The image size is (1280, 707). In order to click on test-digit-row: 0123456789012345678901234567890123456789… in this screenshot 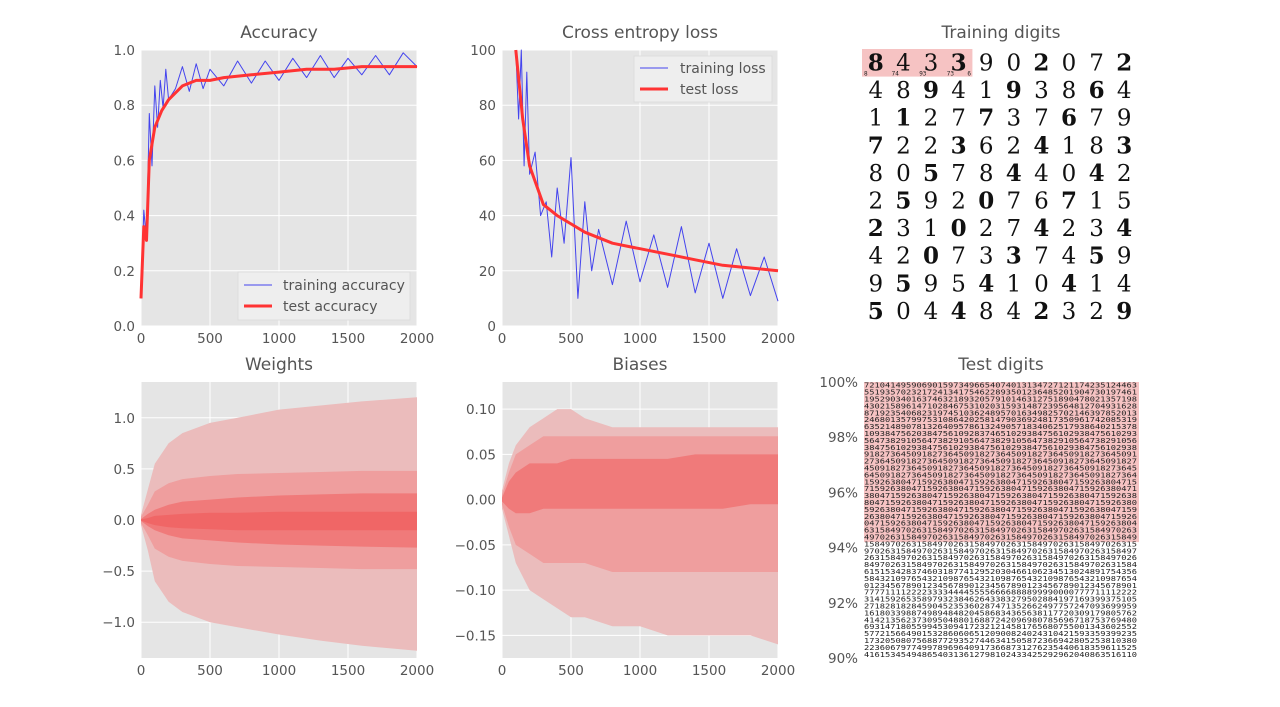, I will do `click(1000, 586)`.